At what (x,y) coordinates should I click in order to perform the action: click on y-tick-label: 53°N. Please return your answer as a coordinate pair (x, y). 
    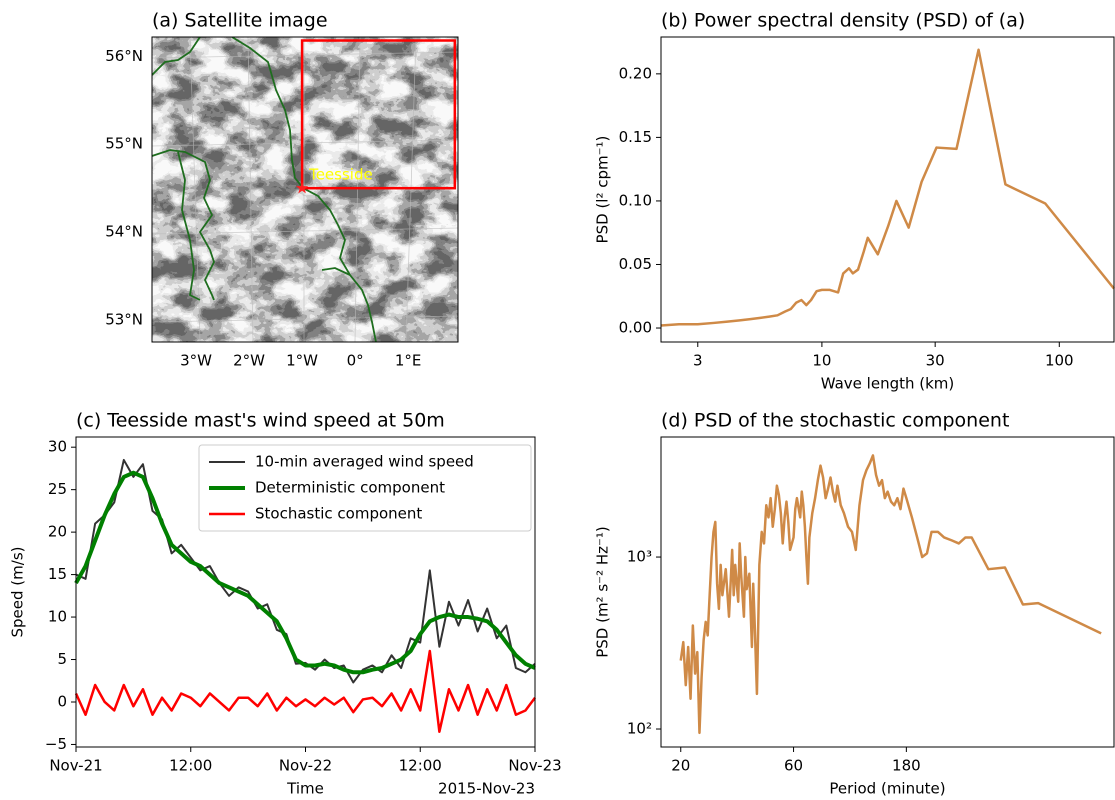
    Looking at the image, I should click on (124, 320).